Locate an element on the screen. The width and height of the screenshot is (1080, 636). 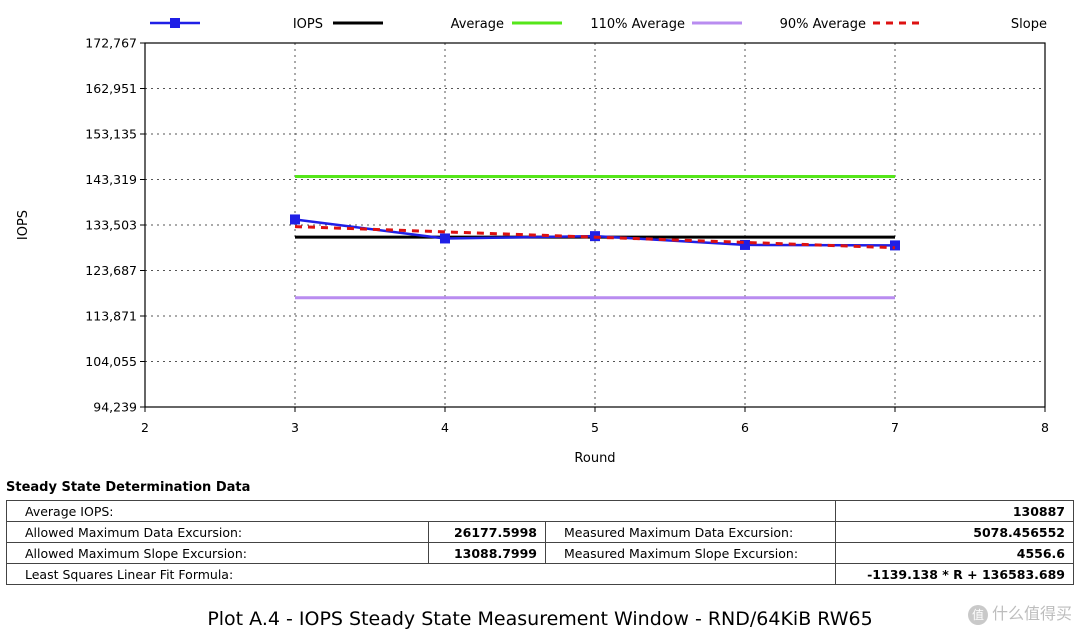
y-tick-label: 162,951 is located at coordinates (111, 88).